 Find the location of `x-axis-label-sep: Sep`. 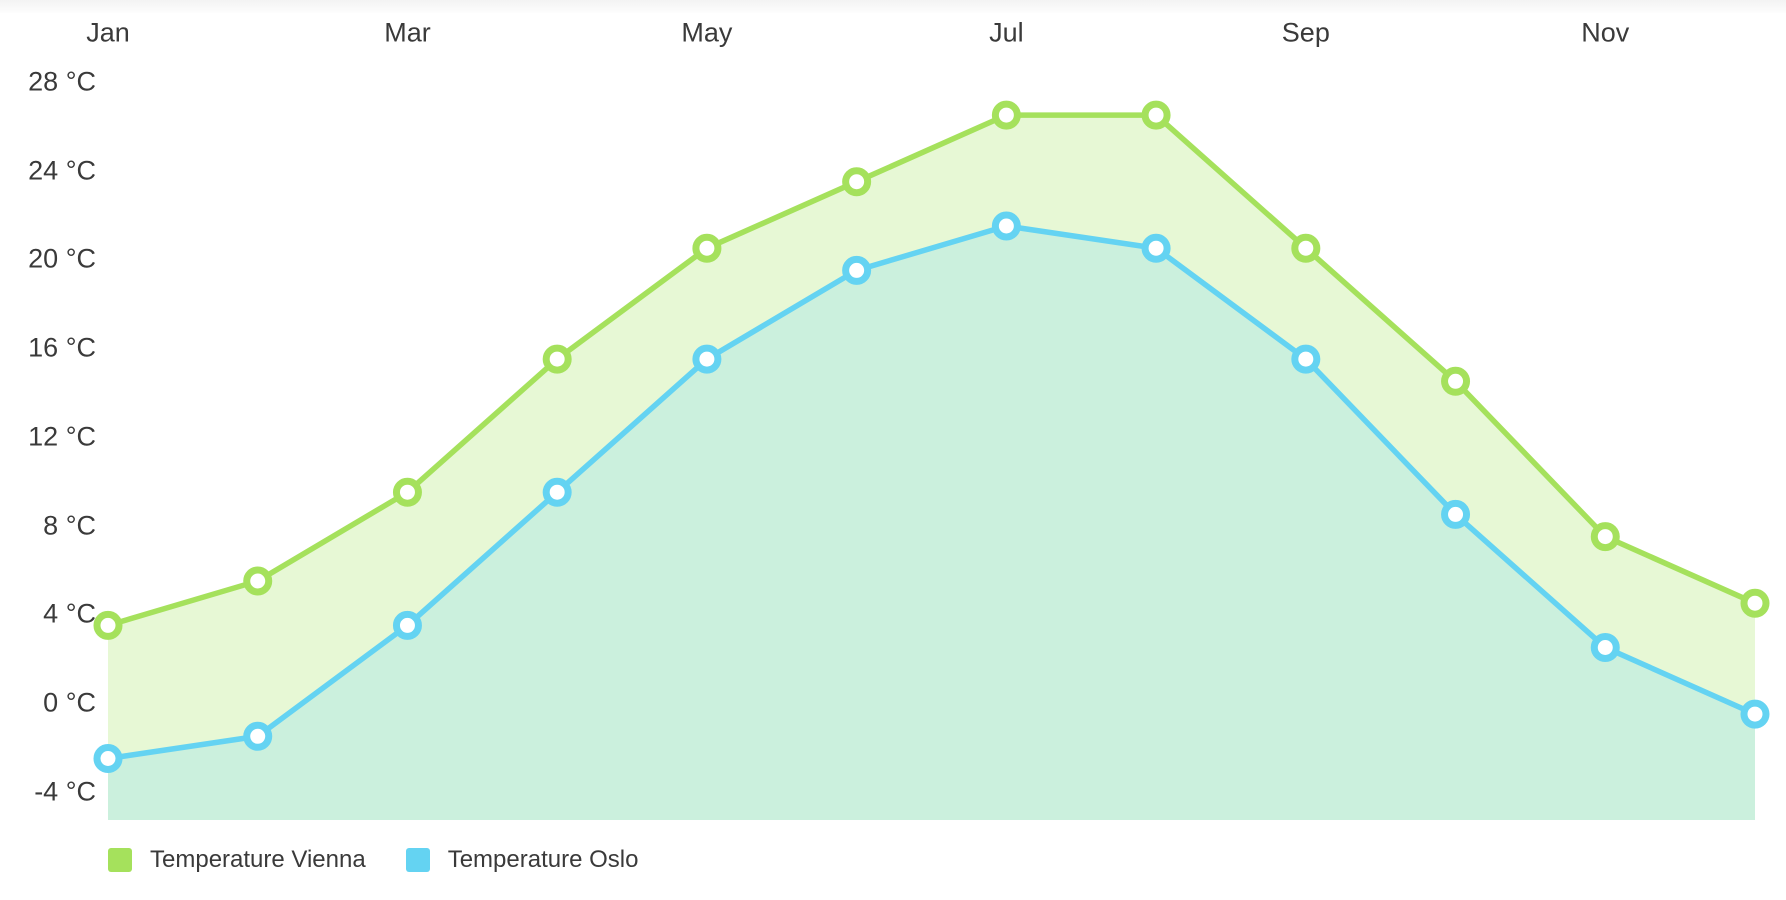

x-axis-label-sep: Sep is located at coordinates (1305, 32).